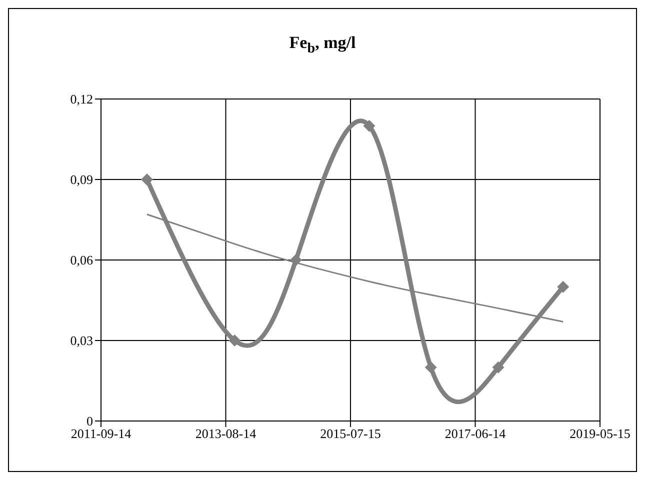 The image size is (645, 481). Describe the element at coordinates (475, 434) in the screenshot. I see `x-tick-label: 2017-06-14` at that location.